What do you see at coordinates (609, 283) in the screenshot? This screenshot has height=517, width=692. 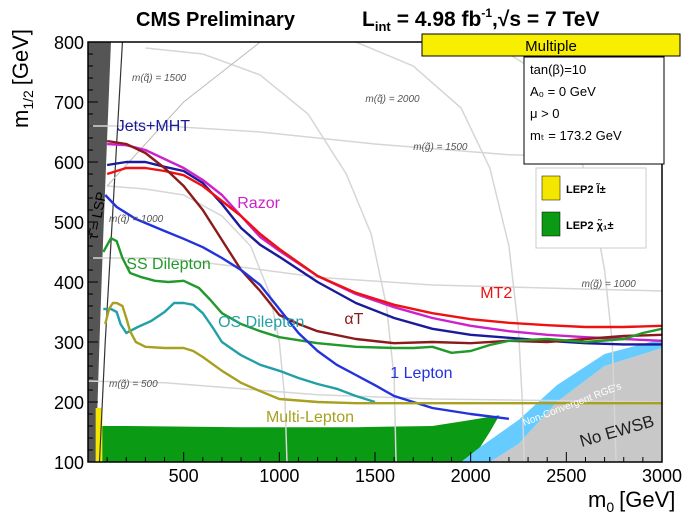 I see `iso-label-3: m(g̃) = 1000` at bounding box center [609, 283].